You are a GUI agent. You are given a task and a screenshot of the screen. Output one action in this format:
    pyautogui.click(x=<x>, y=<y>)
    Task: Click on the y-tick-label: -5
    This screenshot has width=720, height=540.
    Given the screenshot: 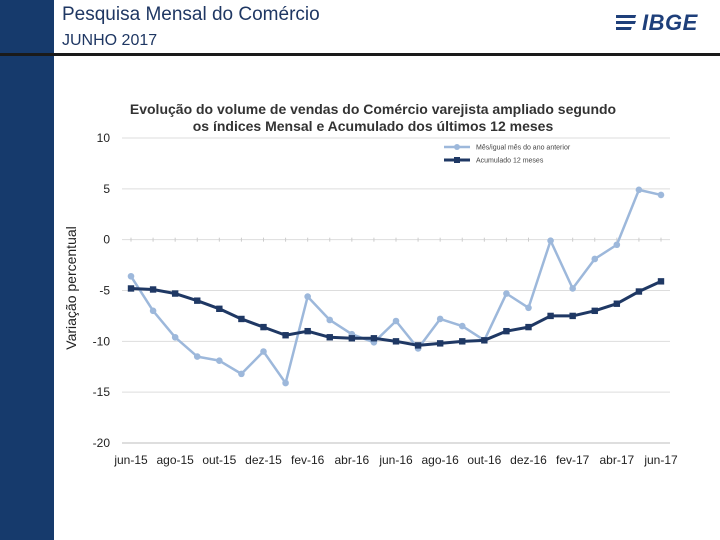 What is the action you would take?
    pyautogui.click(x=104, y=291)
    